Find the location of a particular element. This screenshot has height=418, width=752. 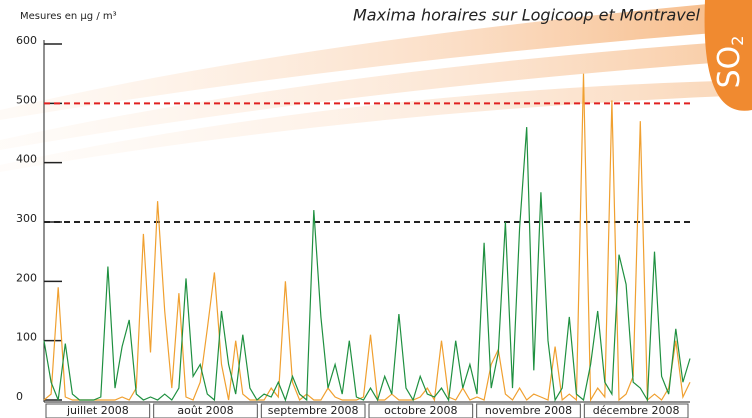

x-tick-label: septembre 2008 is located at coordinates (313, 410).